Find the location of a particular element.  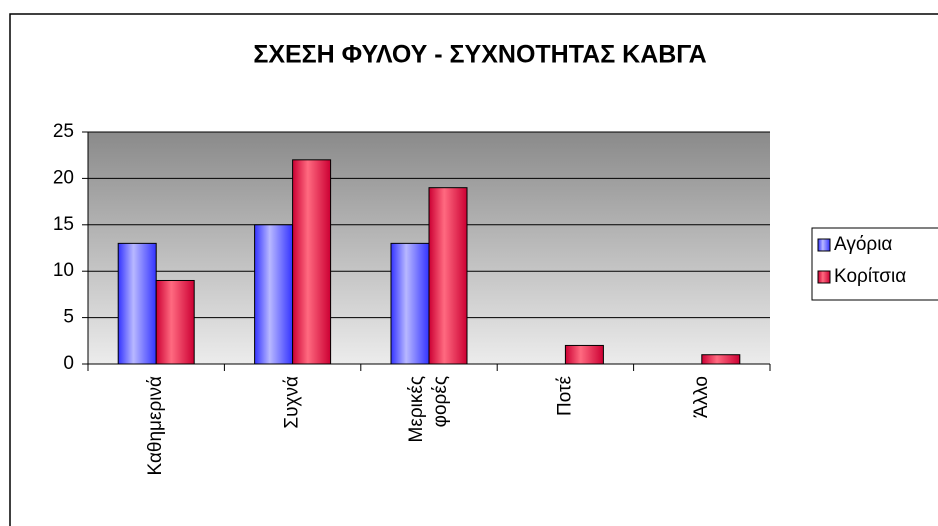

legend-label: Κορίτσια is located at coordinates (870, 276).